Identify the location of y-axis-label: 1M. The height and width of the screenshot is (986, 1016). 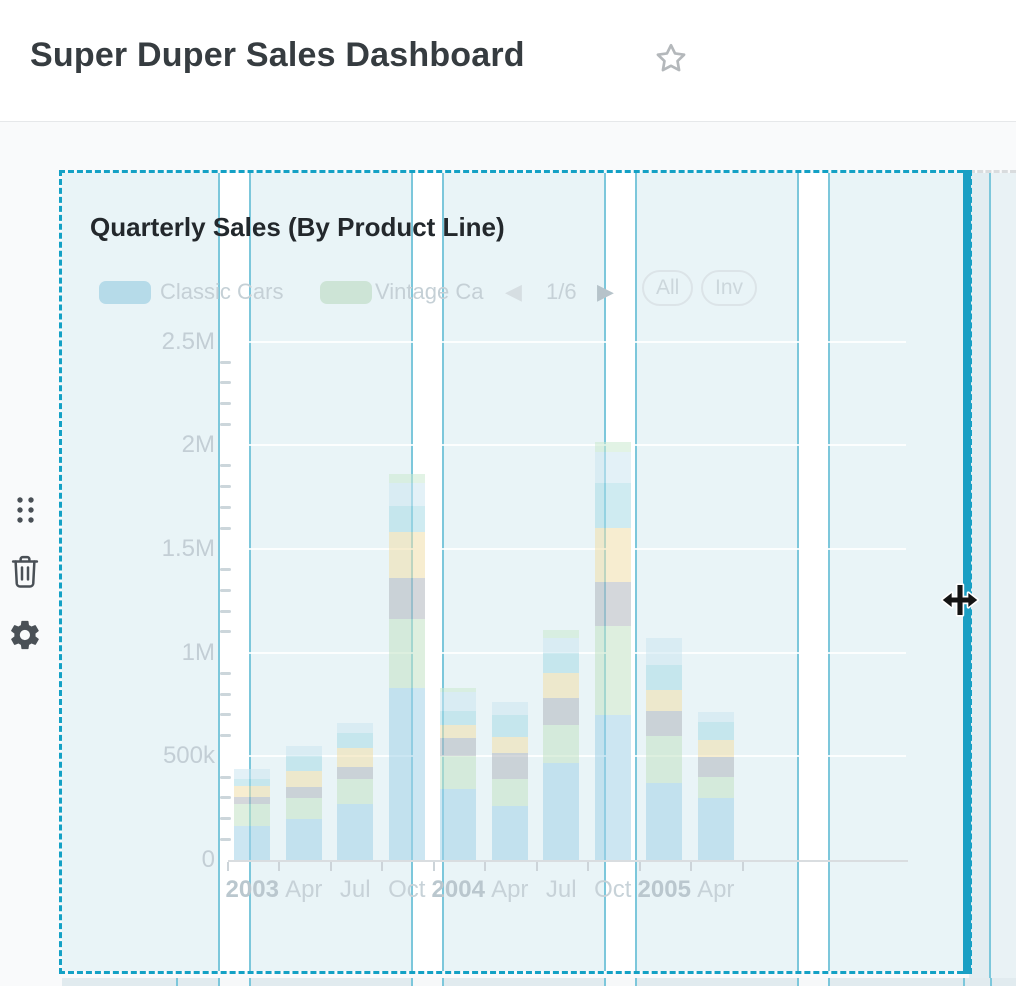
(198, 652).